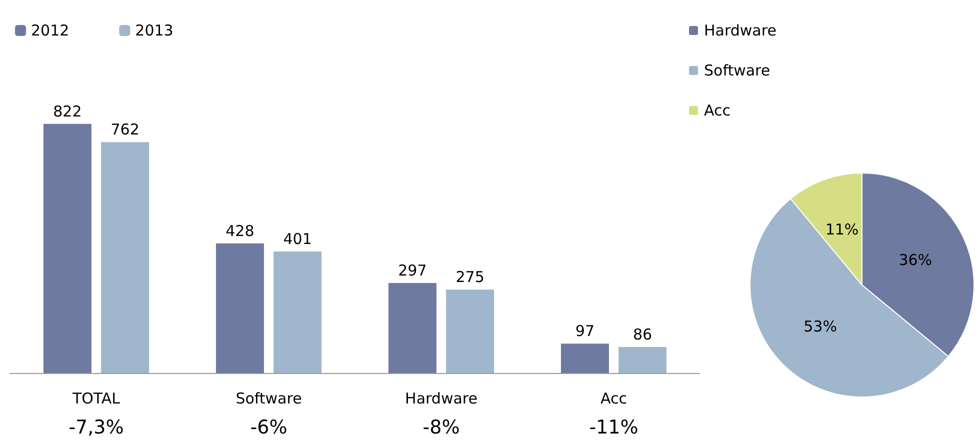 This screenshot has height=448, width=979. What do you see at coordinates (269, 399) in the screenshot?
I see `x-tick-label: Software` at bounding box center [269, 399].